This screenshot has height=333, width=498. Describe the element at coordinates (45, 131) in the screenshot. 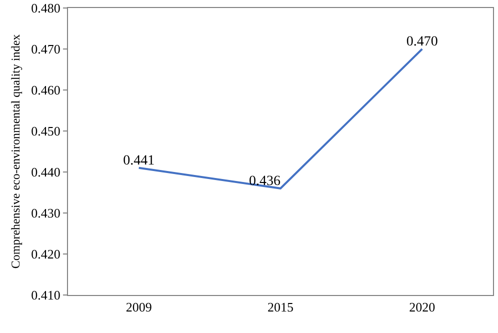

I see `y-tick-label: 0.450` at that location.